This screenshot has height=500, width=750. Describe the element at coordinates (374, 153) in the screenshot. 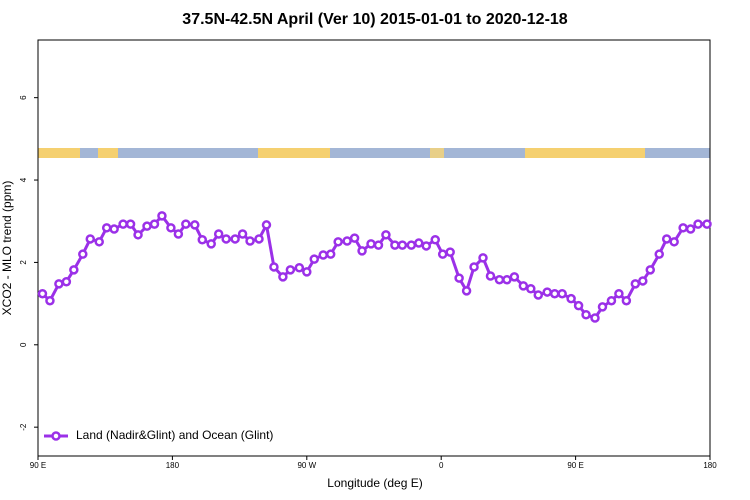

I see `map-strip` at that location.